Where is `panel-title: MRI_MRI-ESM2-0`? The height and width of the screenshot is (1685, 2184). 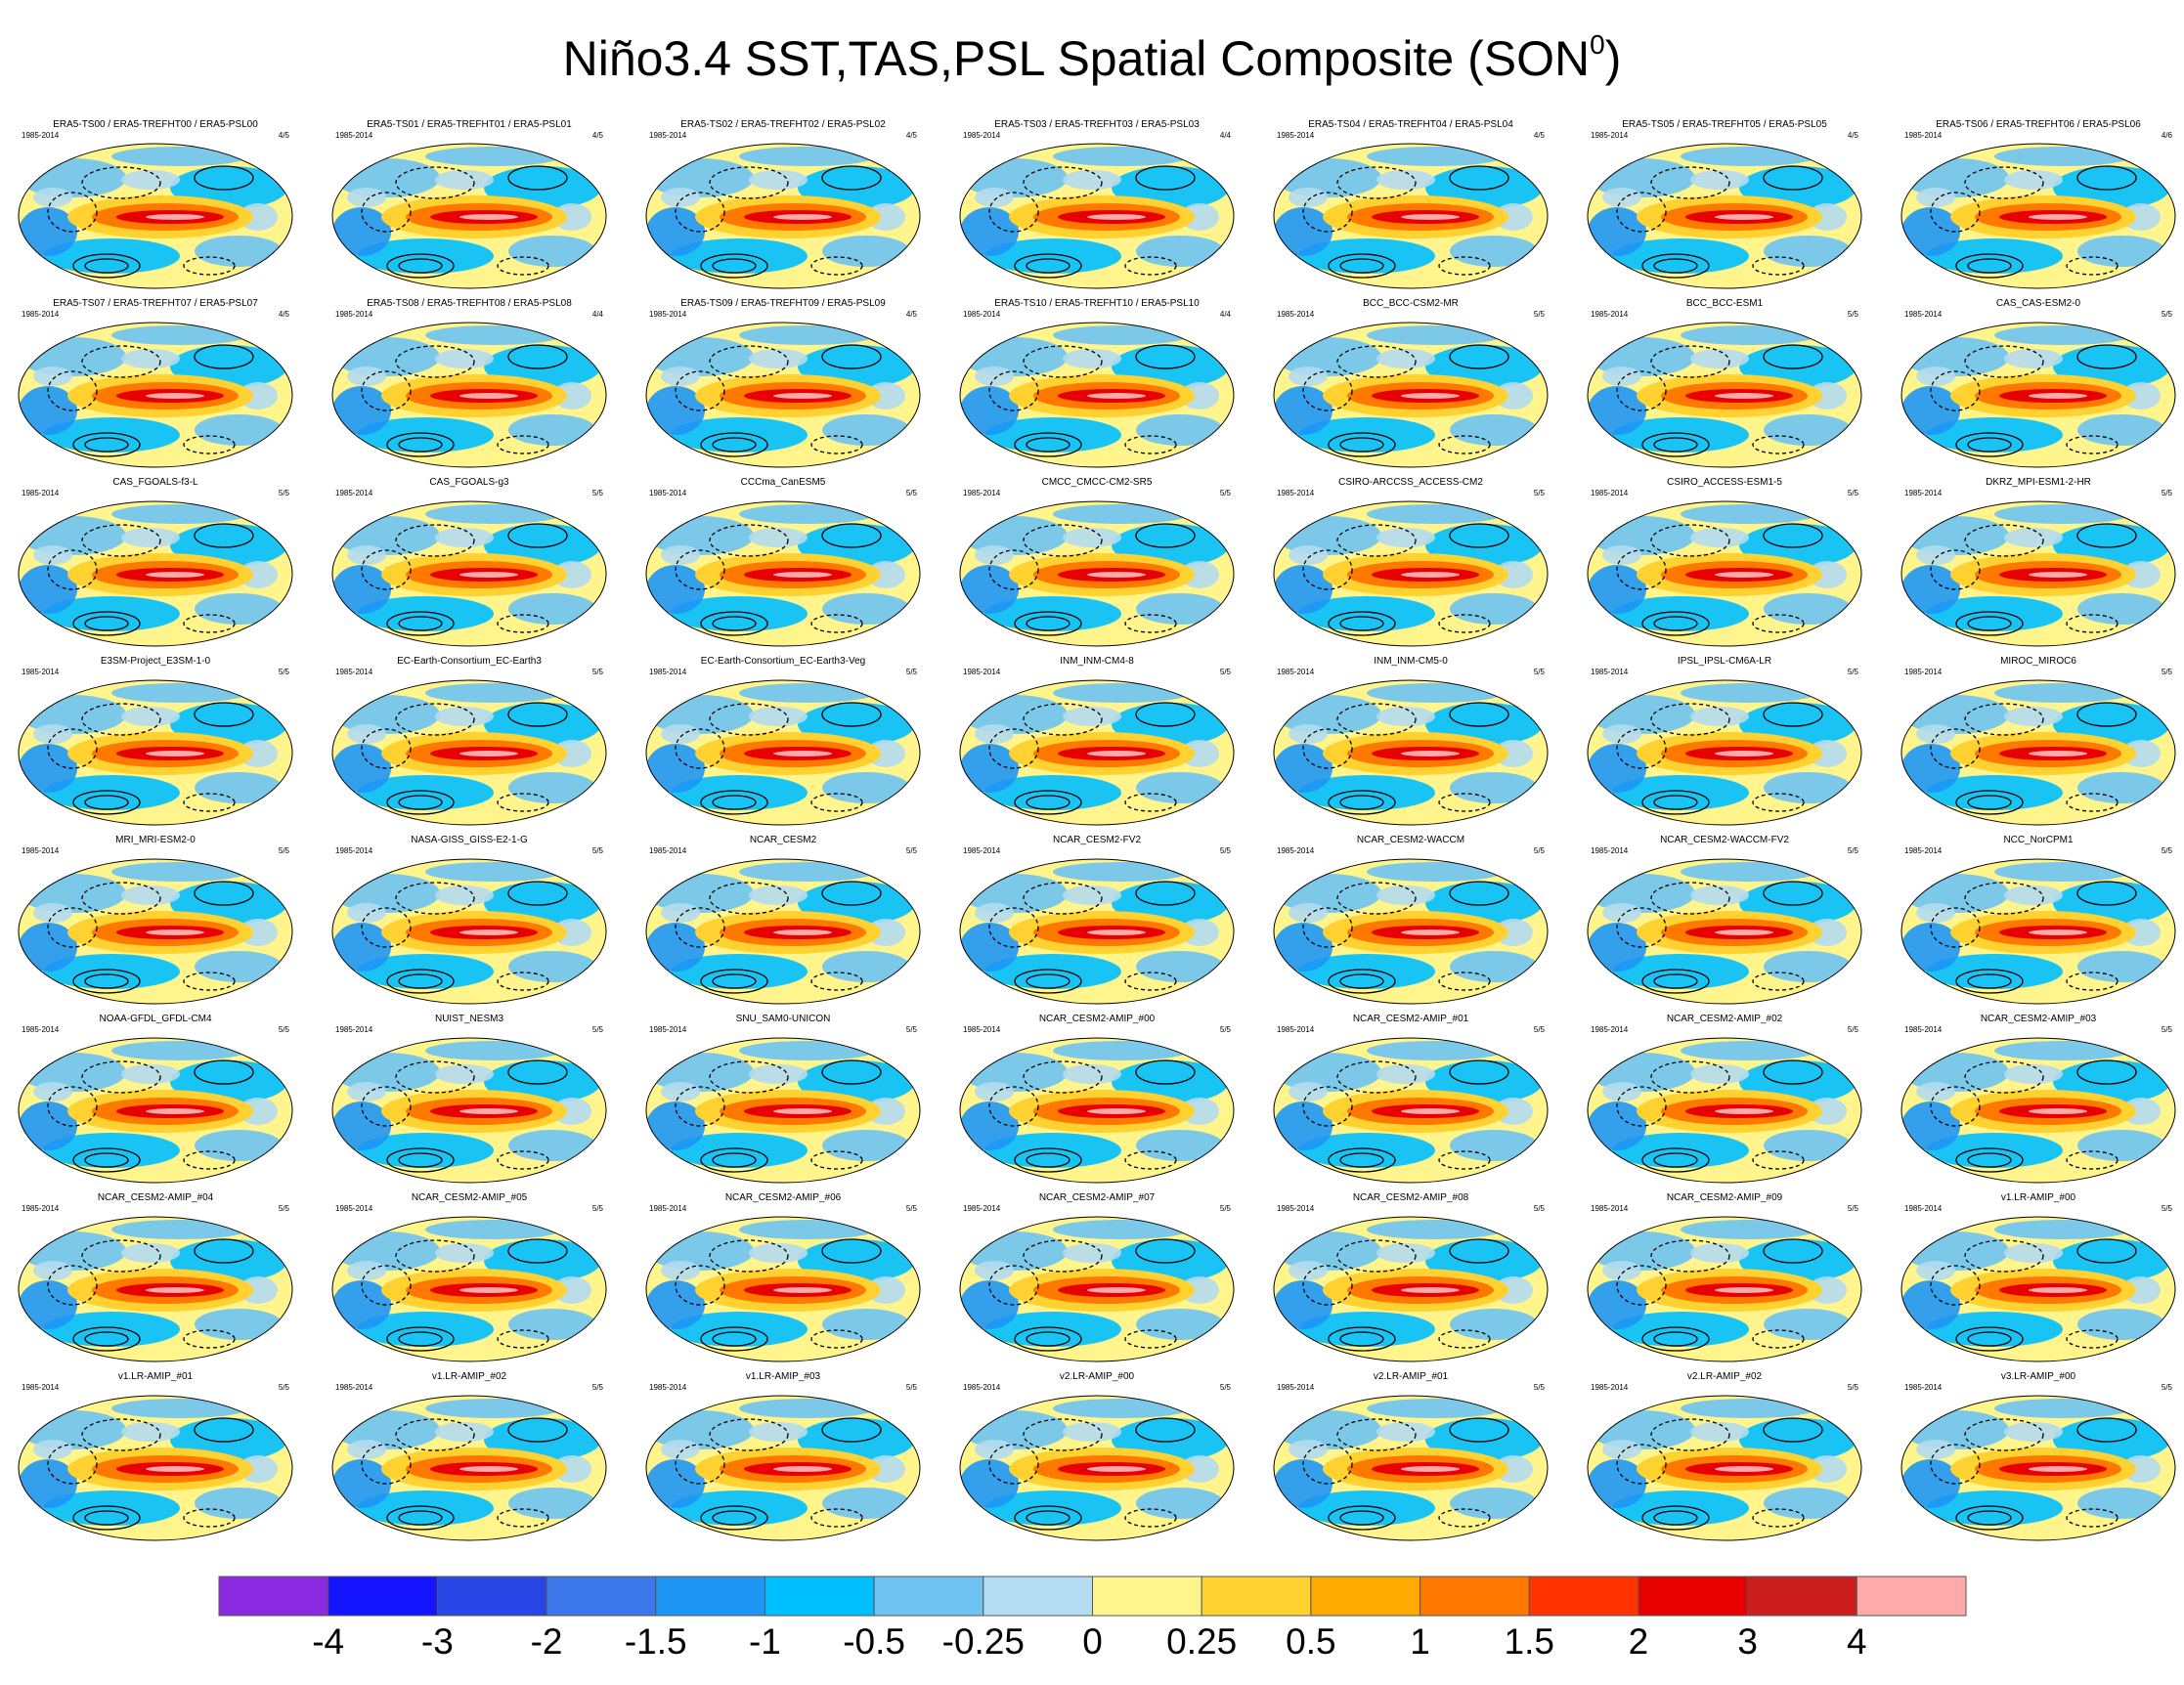
panel-title: MRI_MRI-ESM2-0 is located at coordinates (155, 840).